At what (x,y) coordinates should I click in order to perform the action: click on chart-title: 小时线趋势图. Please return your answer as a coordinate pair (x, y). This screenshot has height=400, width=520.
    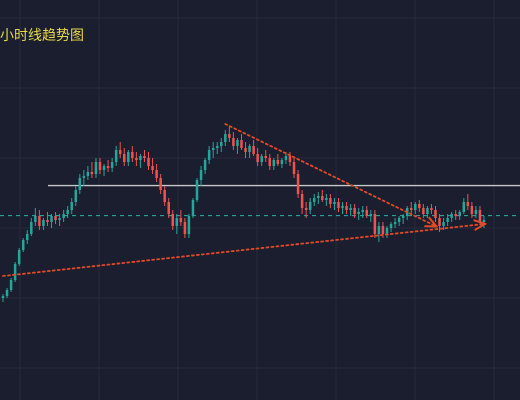
    Looking at the image, I should click on (42, 36).